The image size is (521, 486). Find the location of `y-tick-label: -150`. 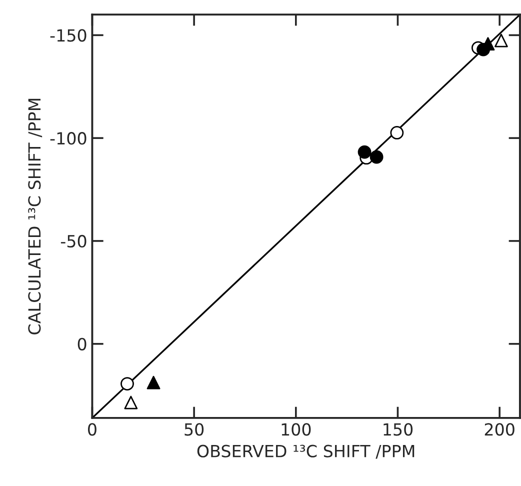

y-tick-label: -150 is located at coordinates (68, 35).